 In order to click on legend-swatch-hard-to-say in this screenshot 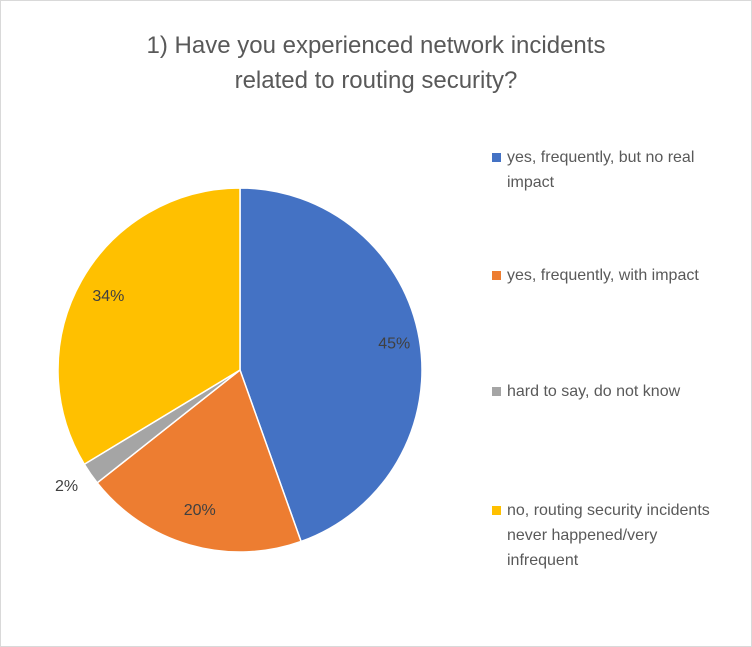, I will do `click(496, 391)`.